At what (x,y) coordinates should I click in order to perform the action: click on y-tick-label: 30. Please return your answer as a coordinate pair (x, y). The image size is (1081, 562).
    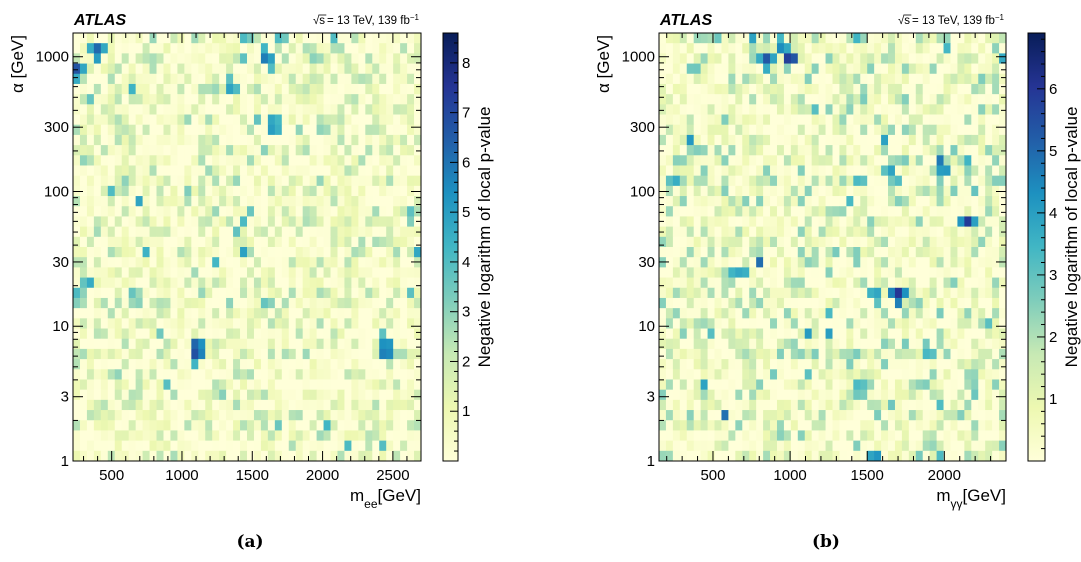
    Looking at the image, I should click on (646, 262).